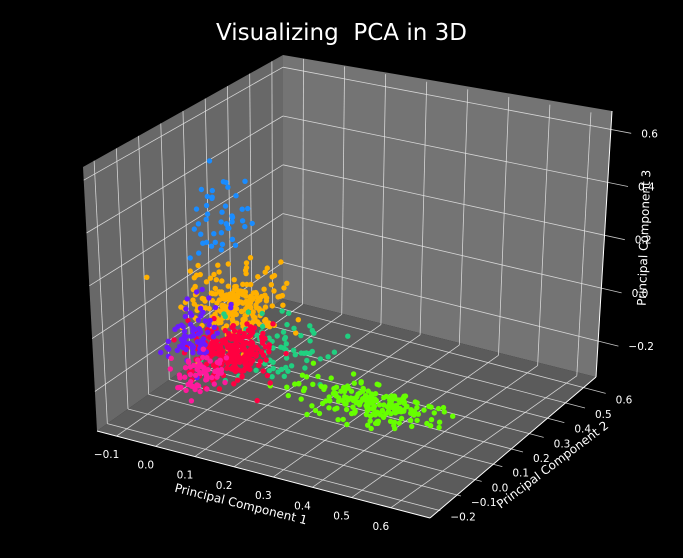  Describe the element at coordinates (603, 415) in the screenshot. I see `y-tick-label: 0.5` at that location.